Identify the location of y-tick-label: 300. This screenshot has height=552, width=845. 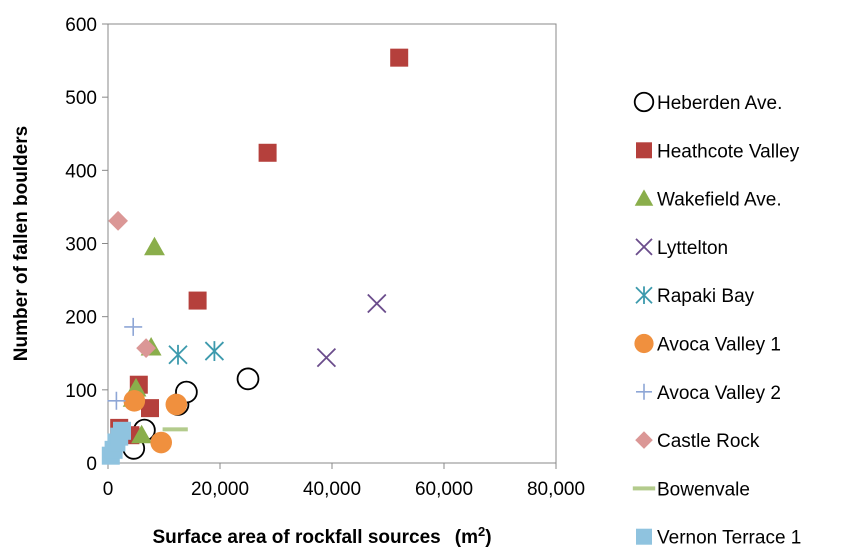
(81, 245).